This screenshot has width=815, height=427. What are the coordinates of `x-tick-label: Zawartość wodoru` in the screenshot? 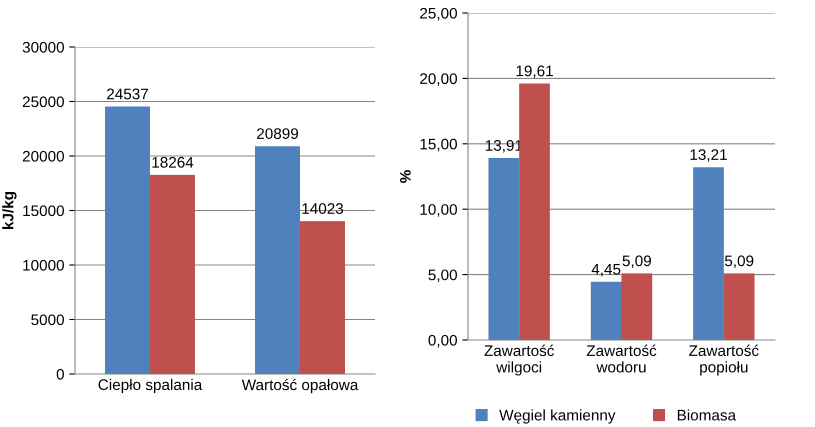 It's located at (621, 358).